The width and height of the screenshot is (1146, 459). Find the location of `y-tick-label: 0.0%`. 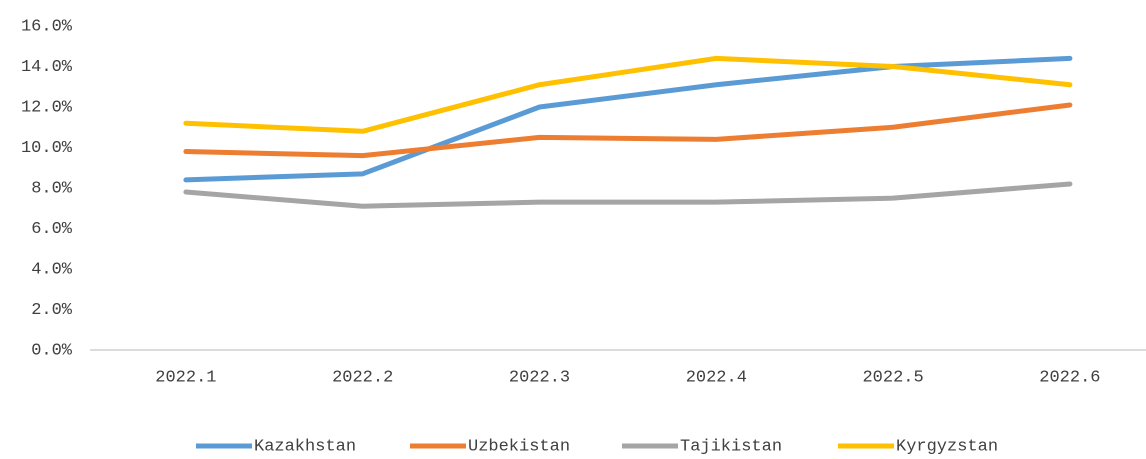

y-tick-label: 0.0% is located at coordinates (52, 350).